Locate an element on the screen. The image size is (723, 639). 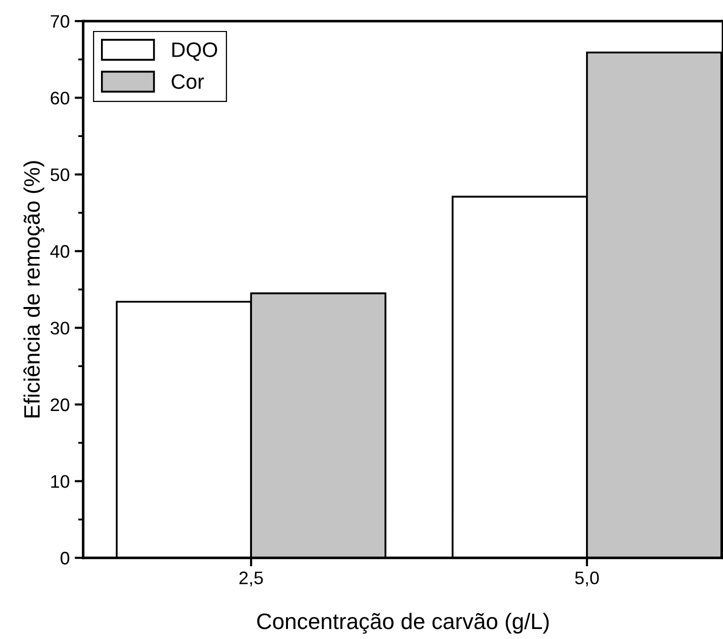
x-tick-label: 5,0 is located at coordinates (587, 579).